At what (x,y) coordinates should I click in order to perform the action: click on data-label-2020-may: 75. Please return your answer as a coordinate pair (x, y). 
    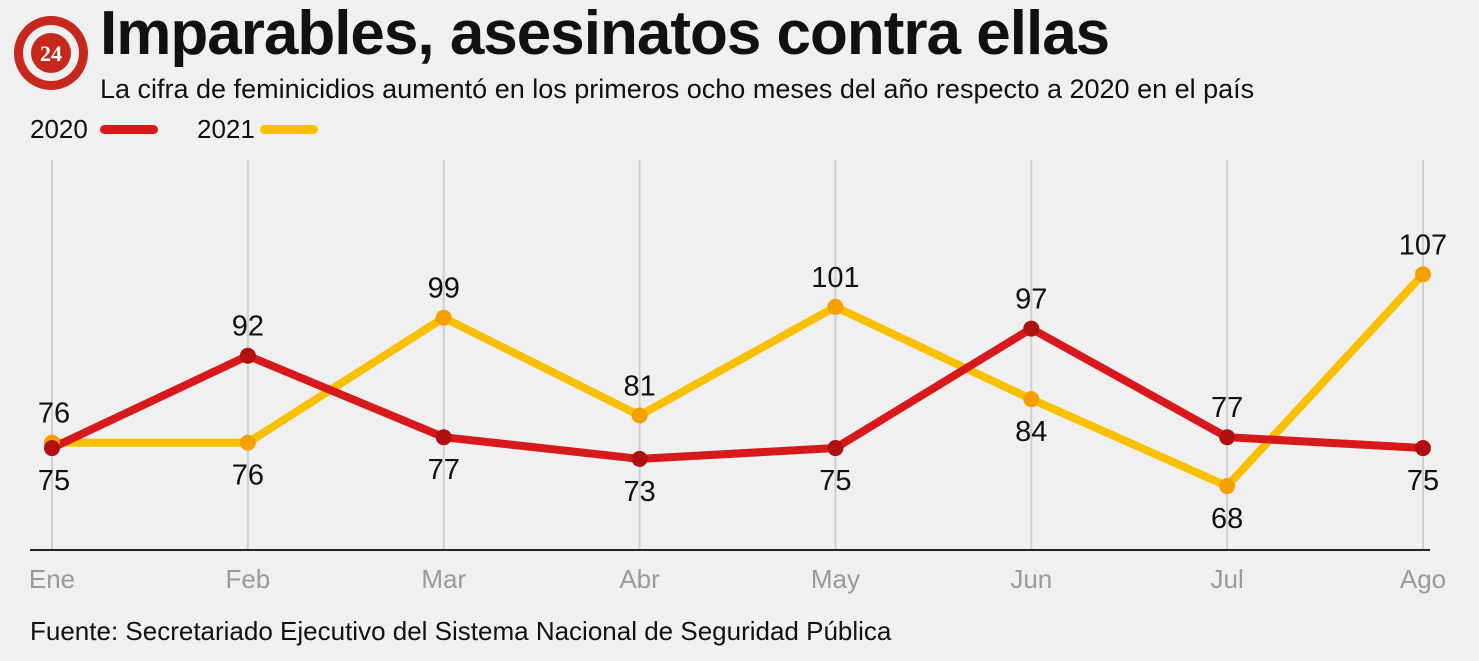
    Looking at the image, I should click on (835, 481).